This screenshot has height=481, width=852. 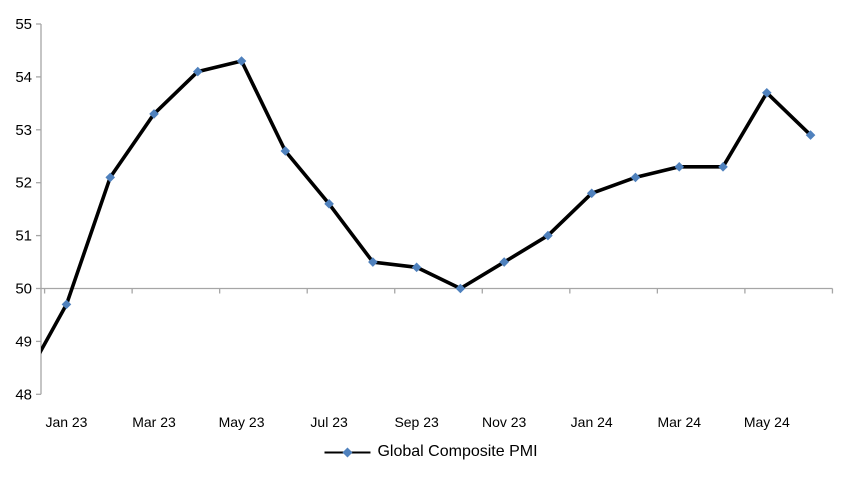 What do you see at coordinates (329, 422) in the screenshot?
I see `x-axis-label: Jul 23` at bounding box center [329, 422].